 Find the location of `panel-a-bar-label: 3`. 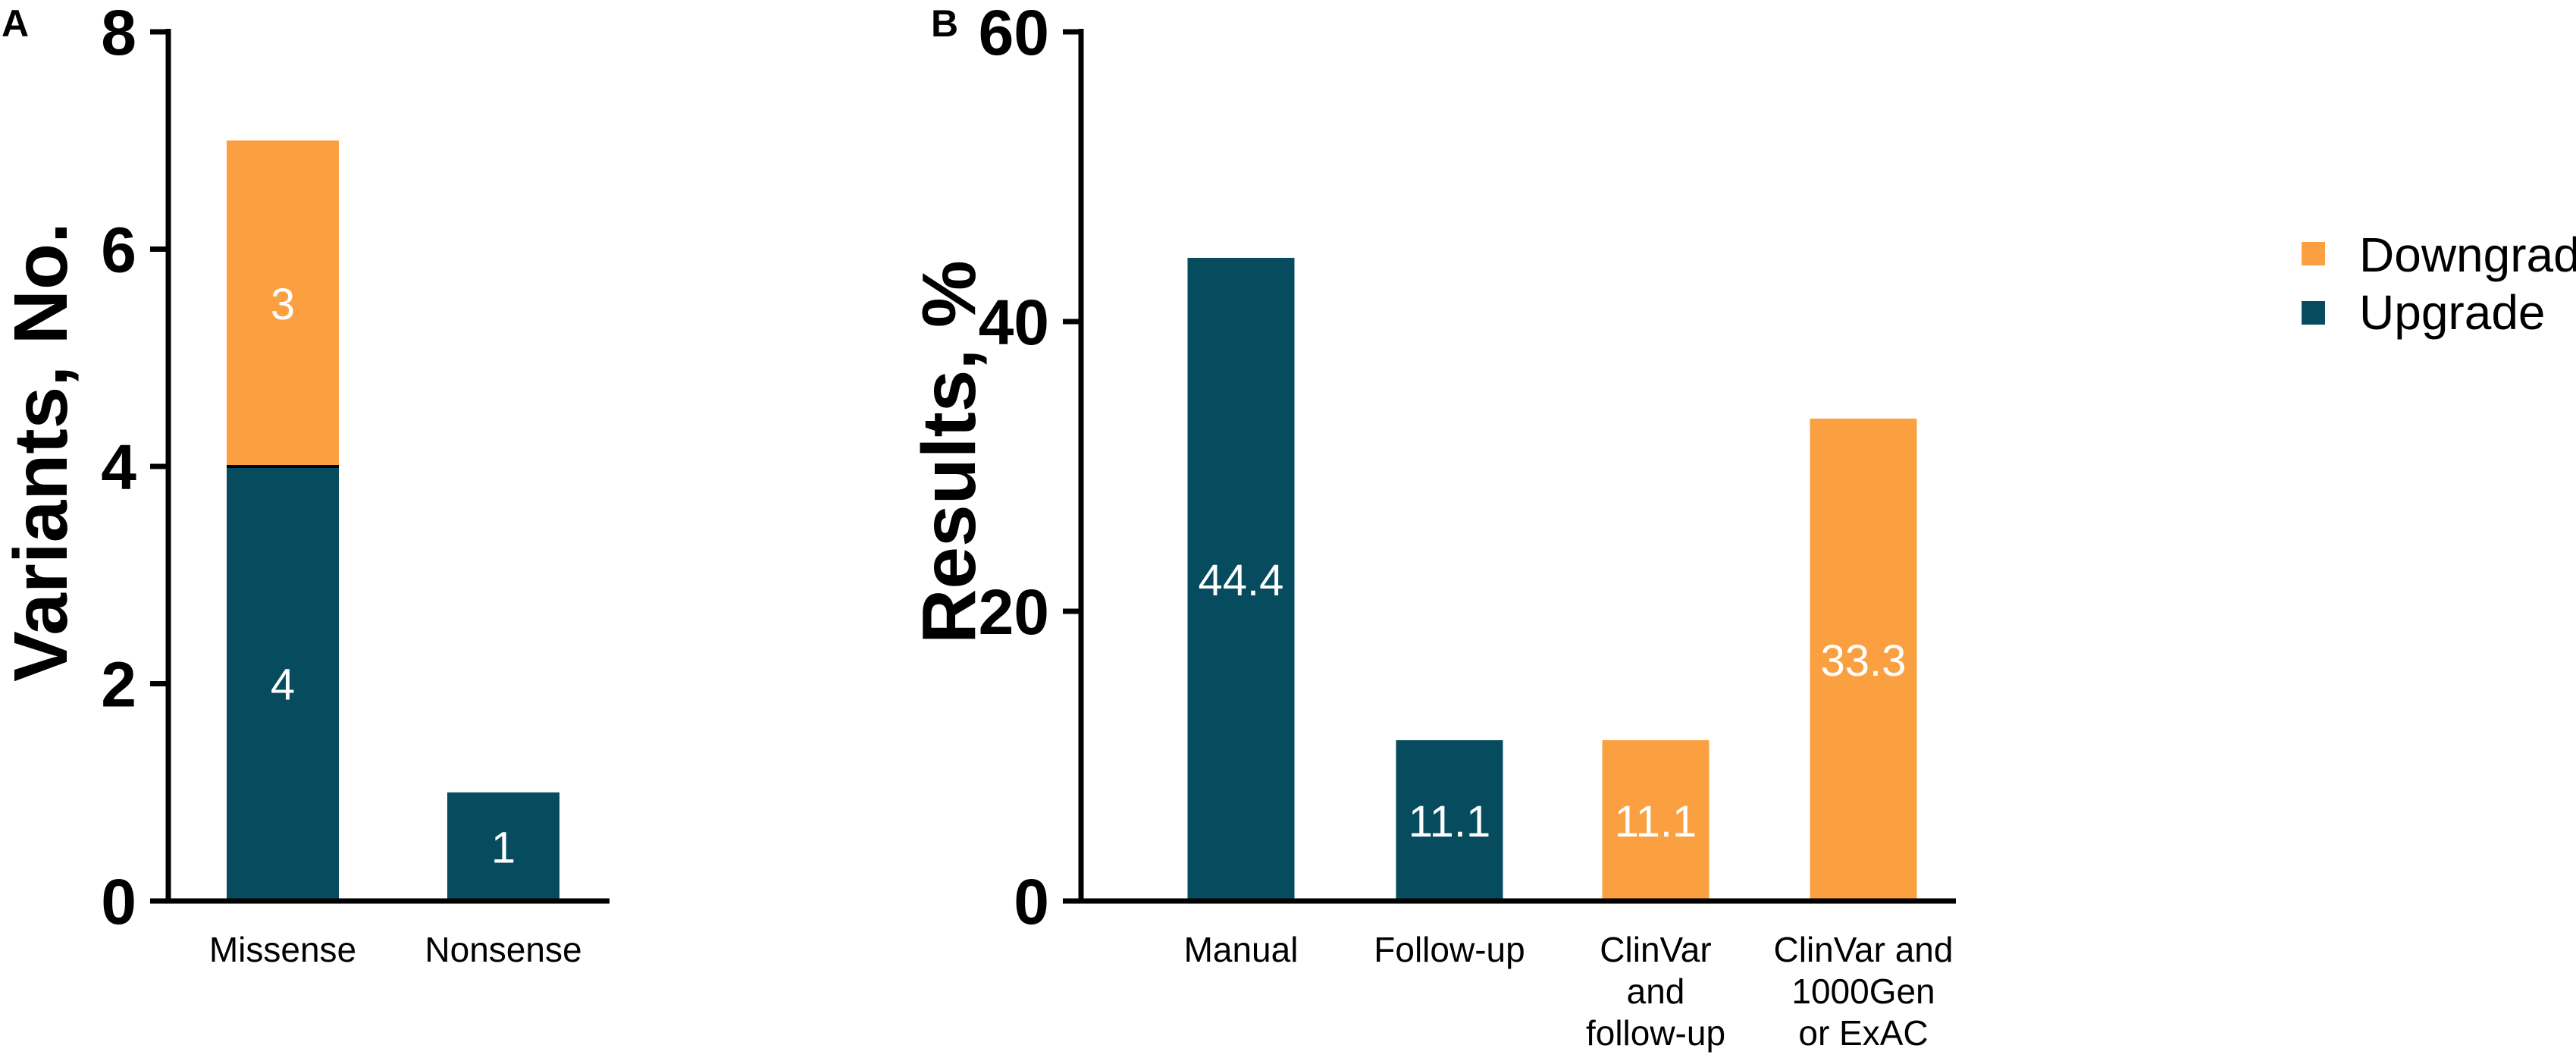

panel-a-bar-label: 3 is located at coordinates (283, 304).